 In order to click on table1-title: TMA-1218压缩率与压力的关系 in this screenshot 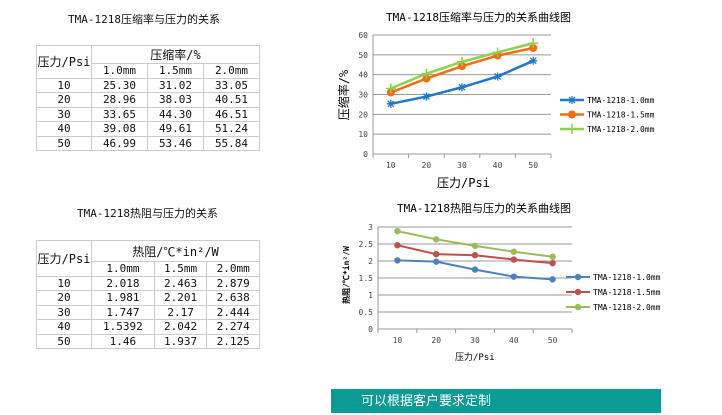, I will do `click(144, 19)`.